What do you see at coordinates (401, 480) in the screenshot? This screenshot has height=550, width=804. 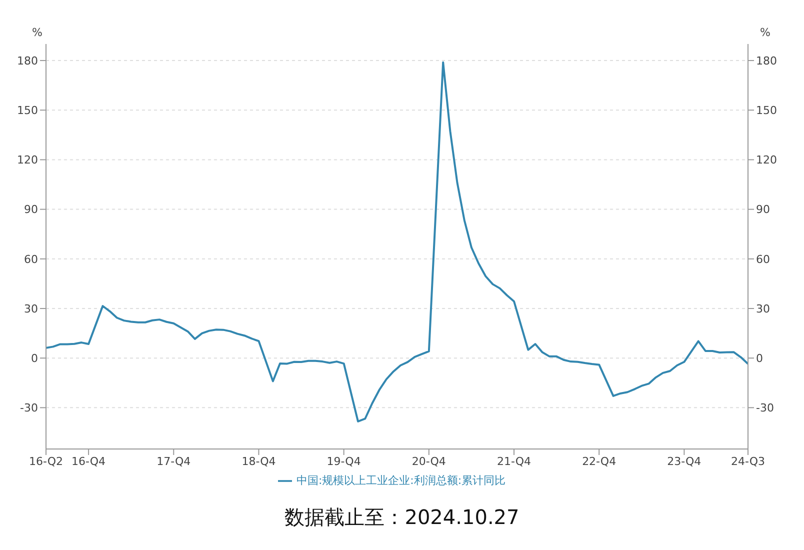 I see `legend-label: 中国:规模以上工业企业:利润总额:累计同比` at bounding box center [401, 480].